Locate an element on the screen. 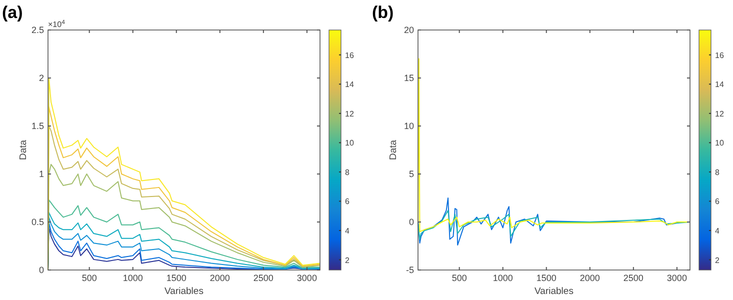 The height and width of the screenshot is (300, 733). y-tick-label: 0.5 is located at coordinates (37, 222).